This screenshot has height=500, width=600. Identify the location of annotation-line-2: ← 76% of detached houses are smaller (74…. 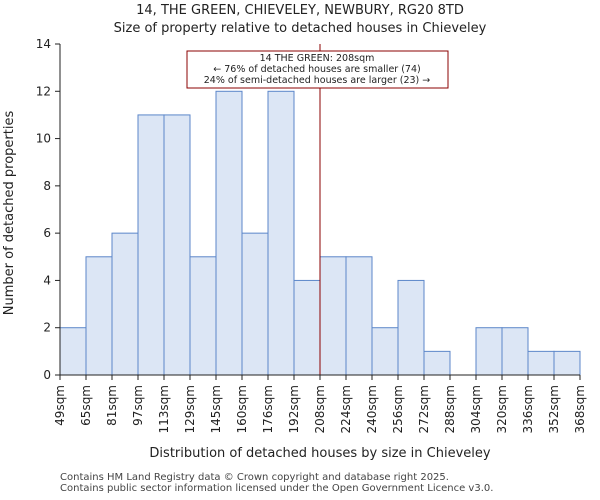
(316, 69).